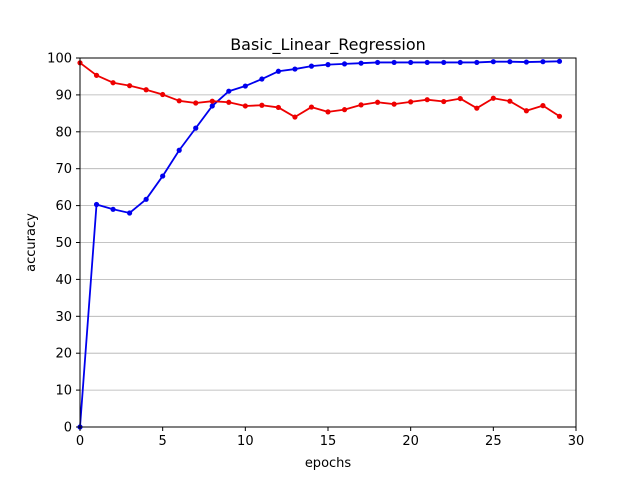 The height and width of the screenshot is (480, 640). What do you see at coordinates (328, 463) in the screenshot?
I see `x-axis-label: epochs` at bounding box center [328, 463].